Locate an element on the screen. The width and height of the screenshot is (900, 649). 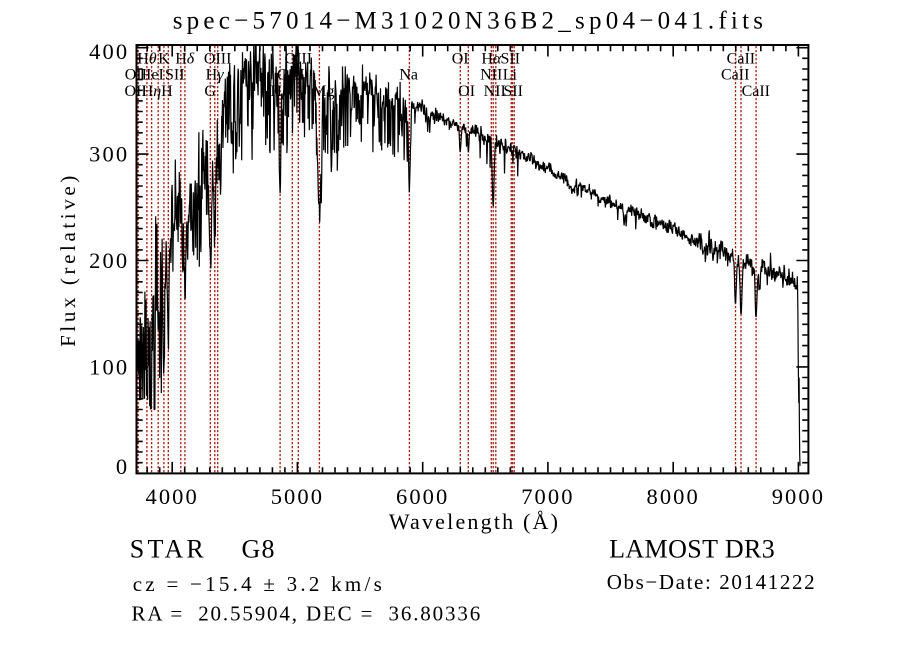
svg-text: 7000 is located at coordinates (547, 496).